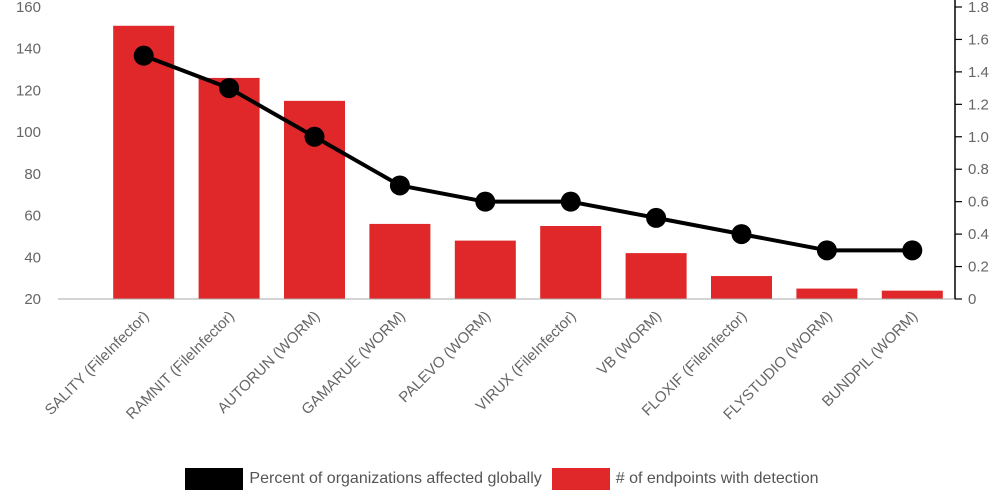  What do you see at coordinates (978, 202) in the screenshot?
I see `right-tick-label: 0.6` at bounding box center [978, 202].